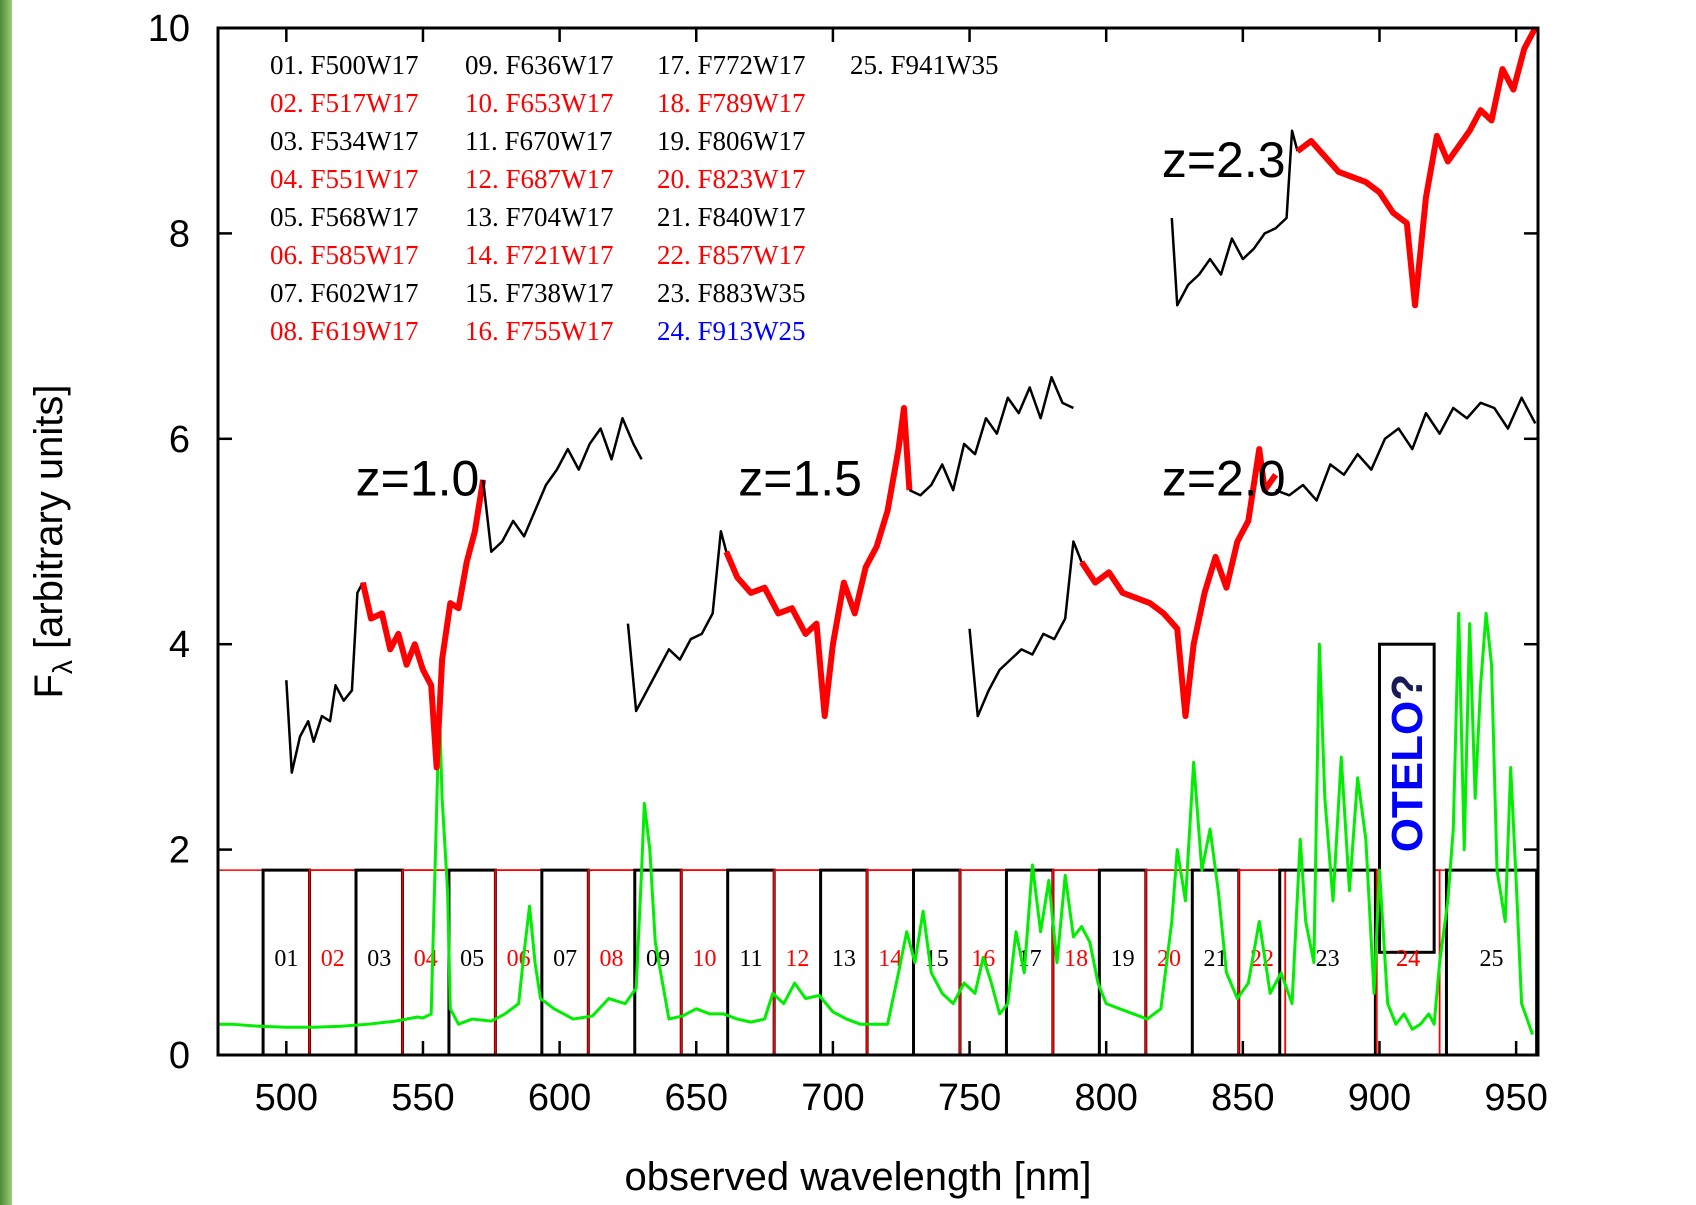 This screenshot has width=1696, height=1205. I want to click on y-tick-label-4: 4, so click(179, 645).